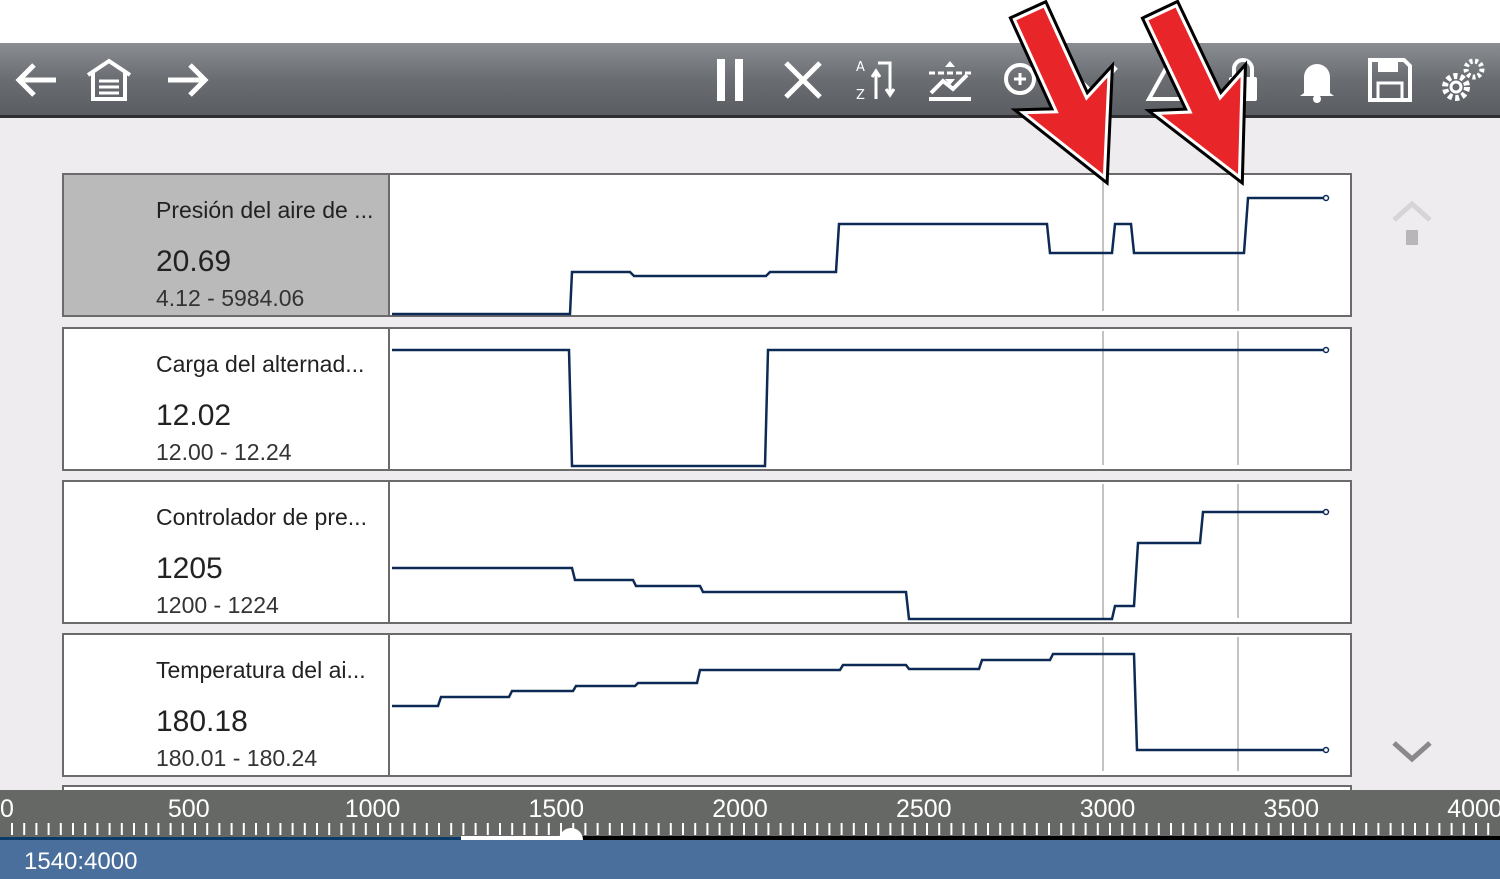 Image resolution: width=1500 pixels, height=879 pixels. Describe the element at coordinates (1463, 80) in the screenshot. I see `settings-icon` at that location.